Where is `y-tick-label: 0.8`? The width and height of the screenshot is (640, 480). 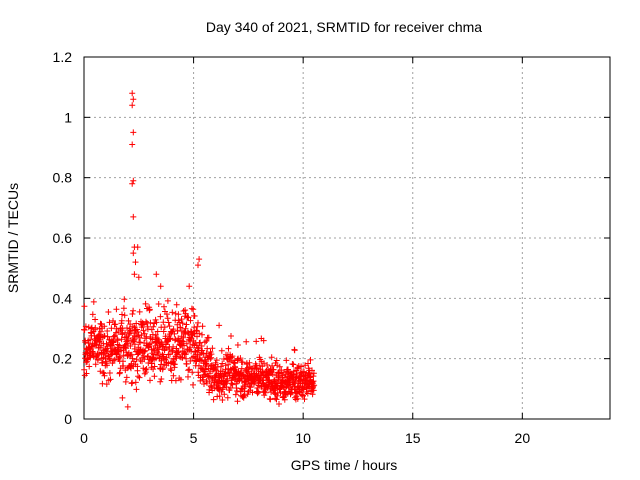 y-tick-label: 0.8 is located at coordinates (63, 178).